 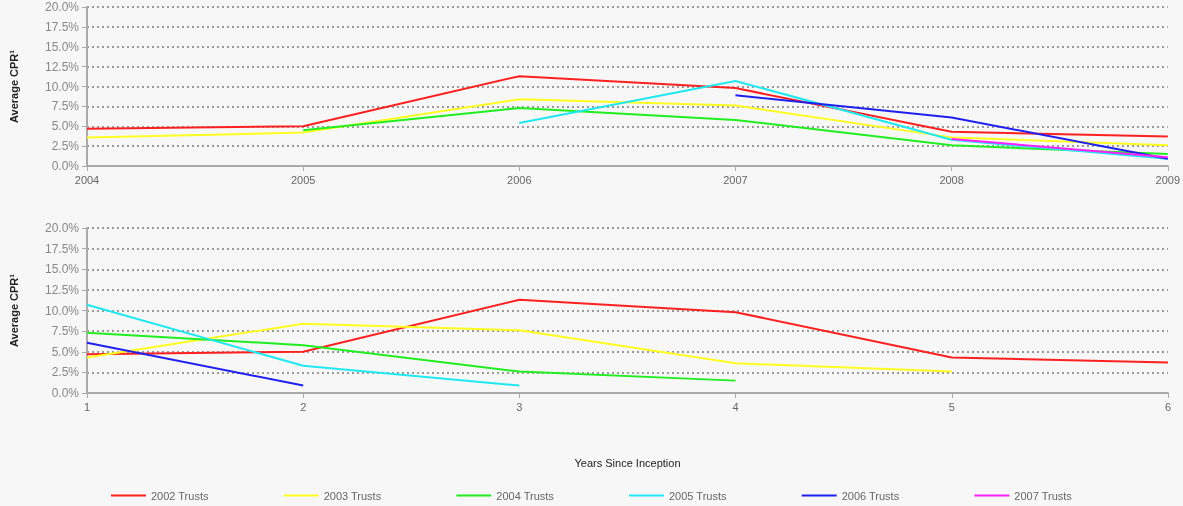 I want to click on x-tick-label: 2, so click(x=303, y=406).